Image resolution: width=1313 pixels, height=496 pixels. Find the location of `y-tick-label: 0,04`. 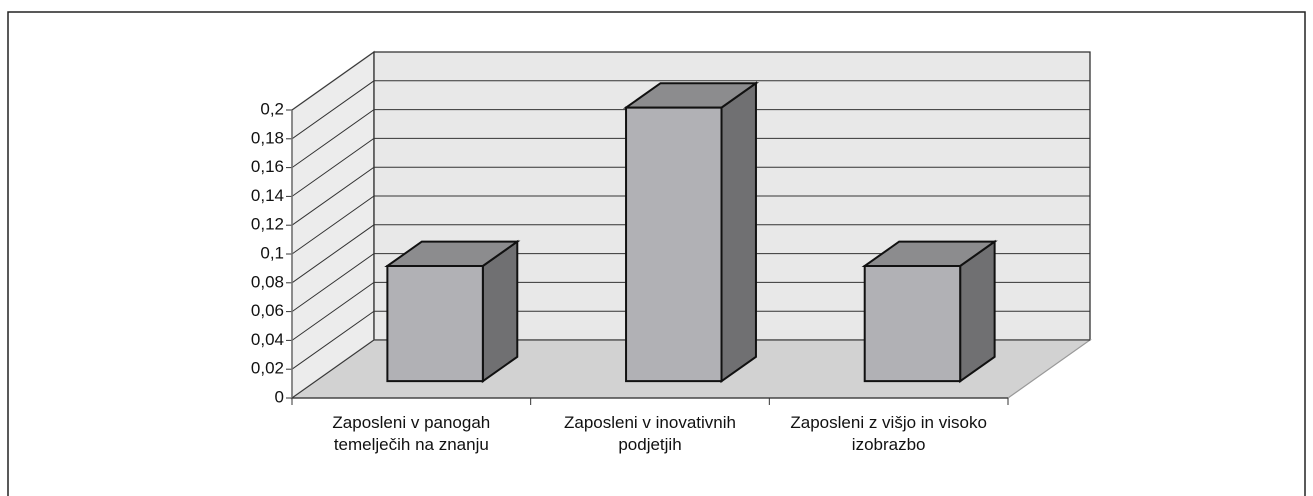

y-tick-label: 0,04 is located at coordinates (267, 339).